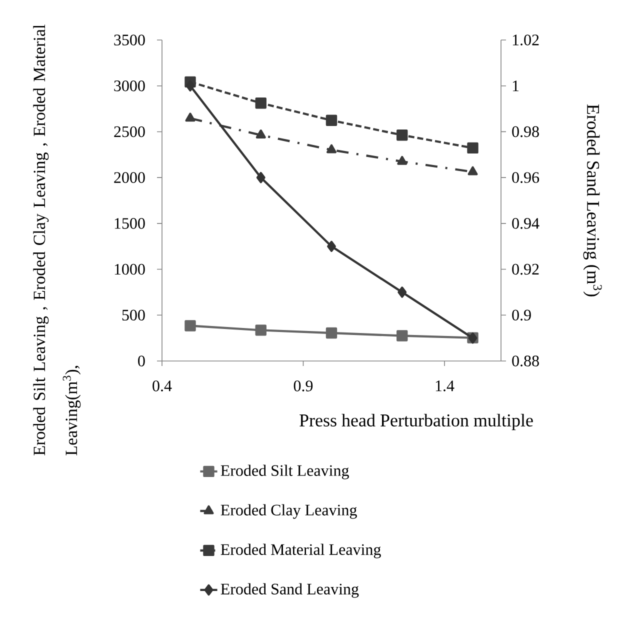  What do you see at coordinates (521, 315) in the screenshot?
I see `y2-tick-label: 0.9` at bounding box center [521, 315].